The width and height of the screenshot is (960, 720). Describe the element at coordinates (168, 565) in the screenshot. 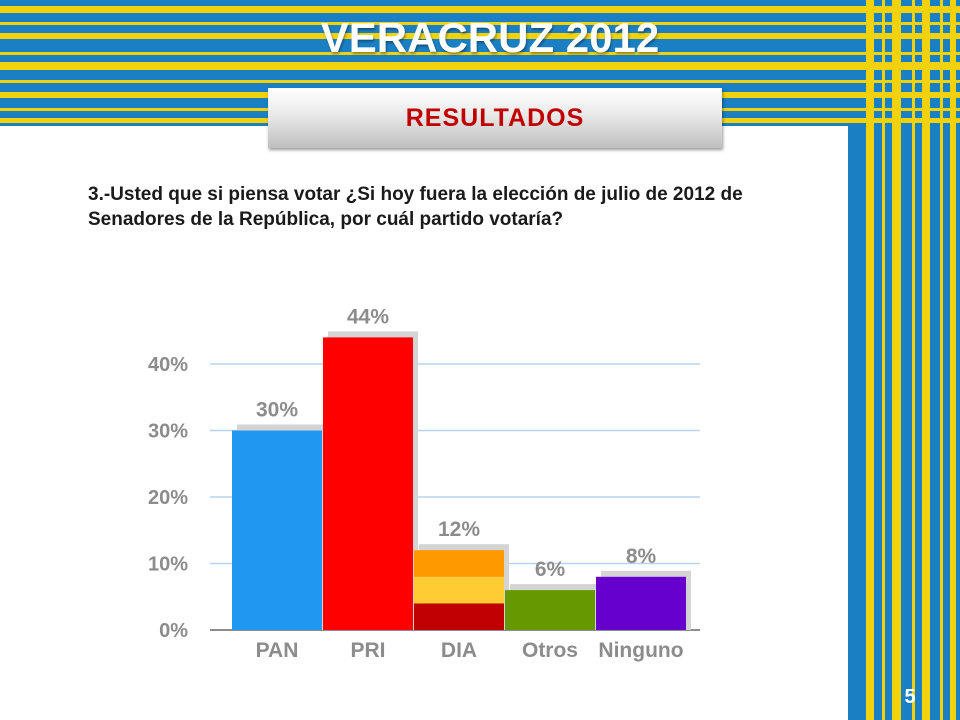

I see `y-tick-label: 10%` at that location.